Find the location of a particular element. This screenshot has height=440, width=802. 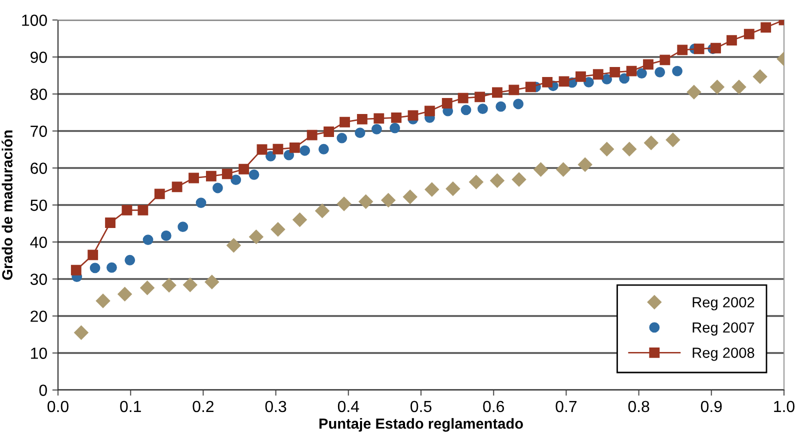

y-tick-label: 60 is located at coordinates (38, 168).